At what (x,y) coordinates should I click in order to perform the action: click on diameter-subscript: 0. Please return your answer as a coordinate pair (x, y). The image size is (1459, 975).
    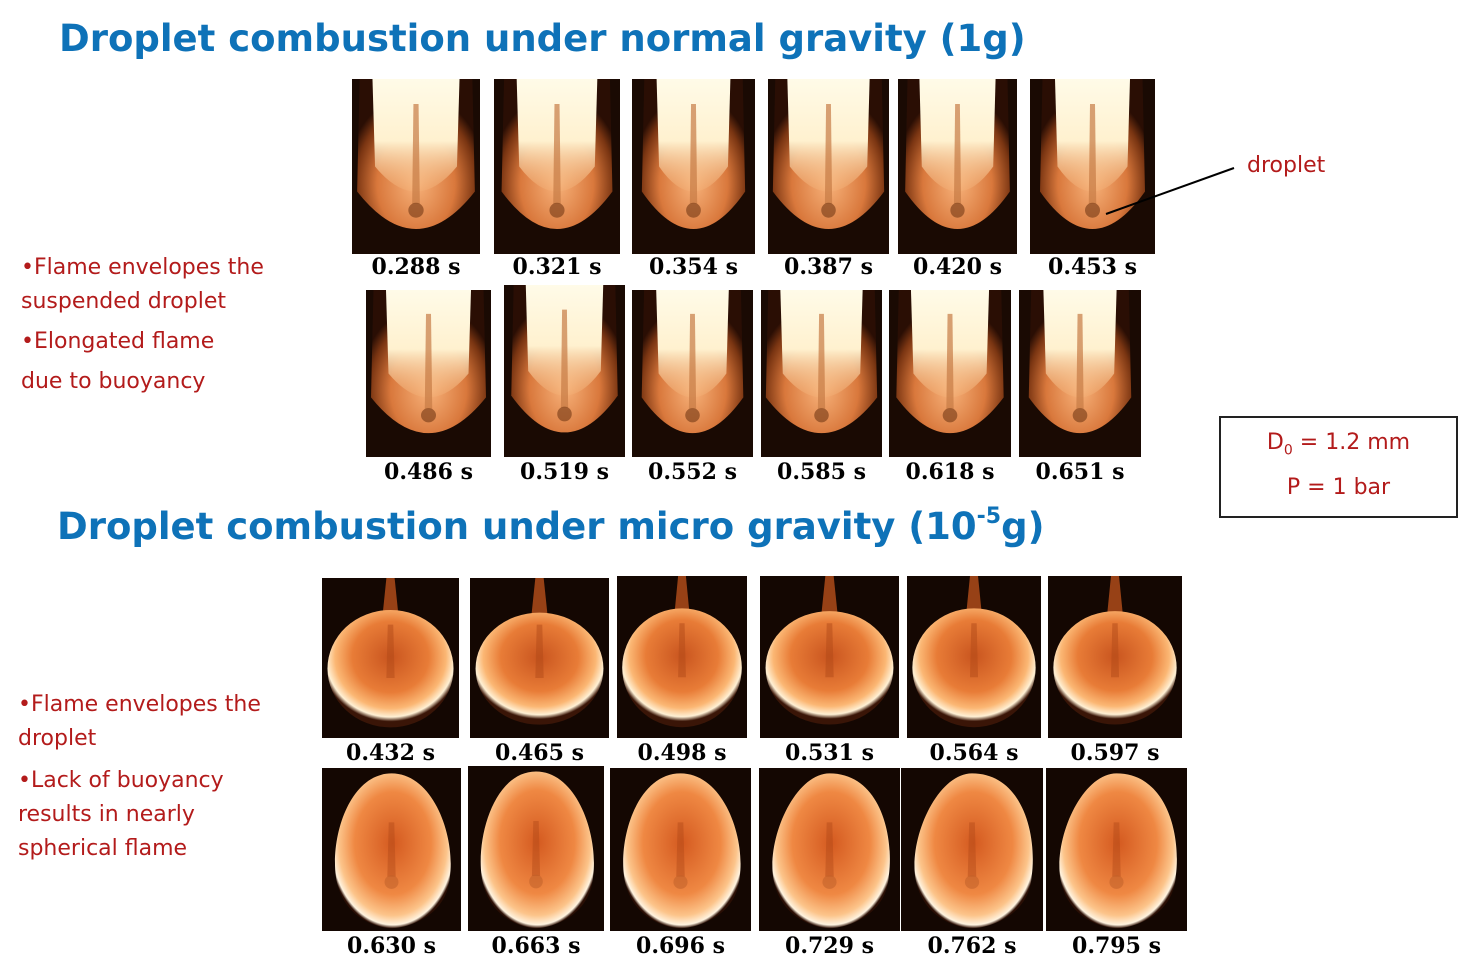
    Looking at the image, I should click on (1288, 450).